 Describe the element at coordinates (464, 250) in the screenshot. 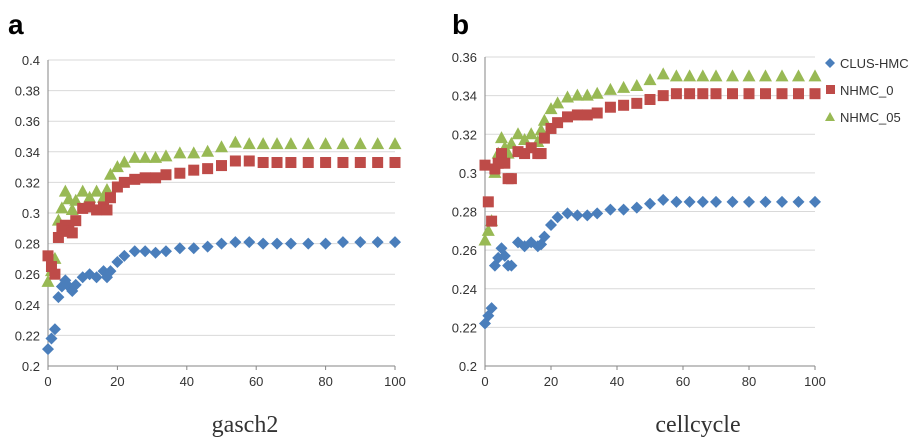

I see `y-tick-label: 0.26` at that location.